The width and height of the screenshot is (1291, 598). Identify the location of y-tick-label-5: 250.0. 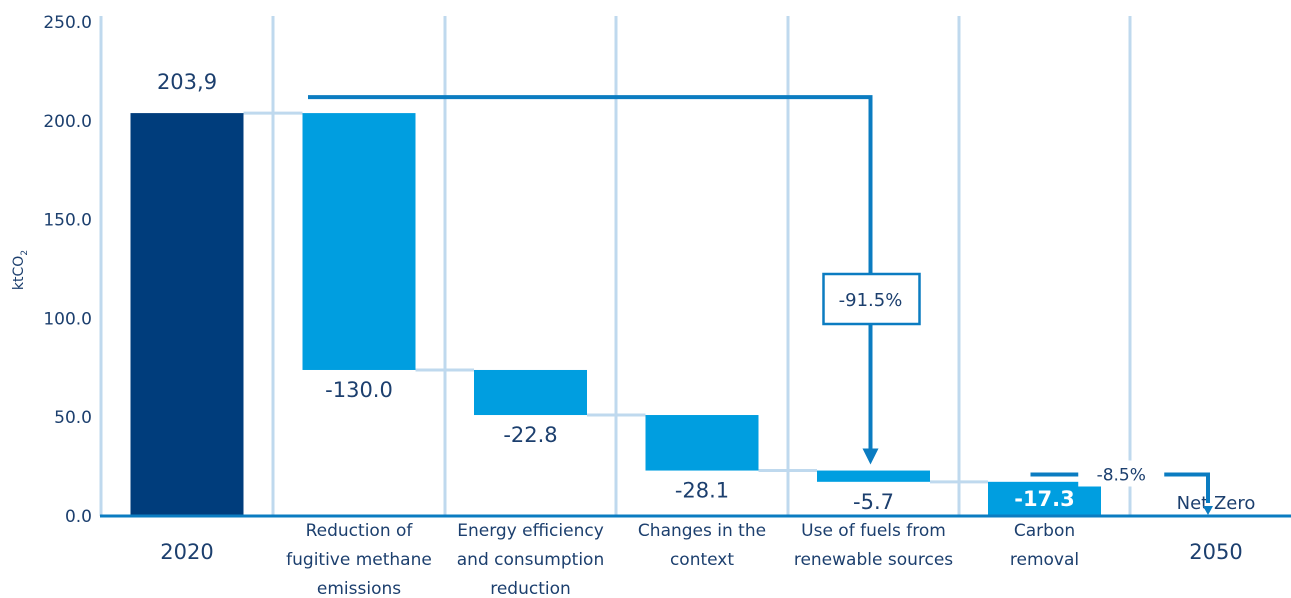
(67, 23).